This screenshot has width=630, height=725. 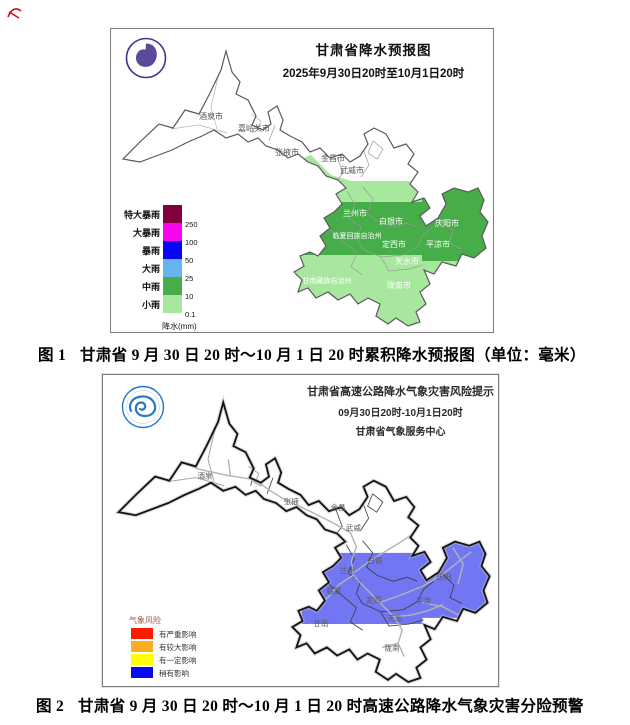 What do you see at coordinates (394, 244) in the screenshot?
I see `city-label: 定西市` at bounding box center [394, 244].